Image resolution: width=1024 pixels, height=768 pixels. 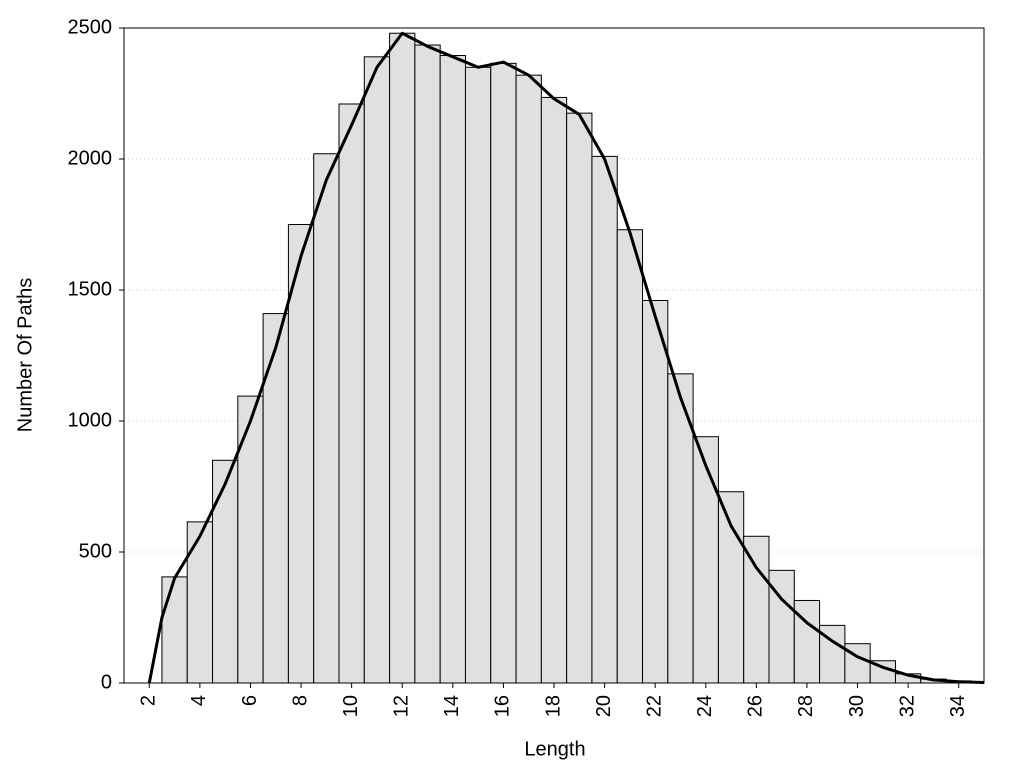 What do you see at coordinates (90, 289) in the screenshot?
I see `y-tick-label: 1500` at bounding box center [90, 289].